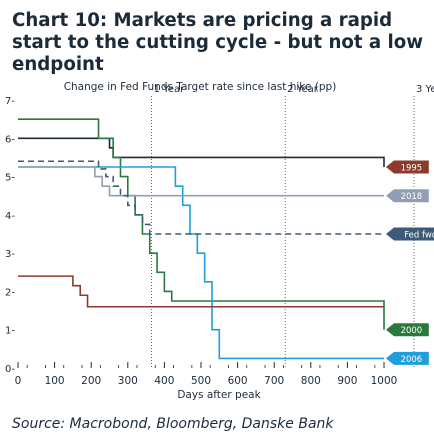  What do you see at coordinates (384, 381) in the screenshot?
I see `x-tick-label: 1000` at bounding box center [384, 381].